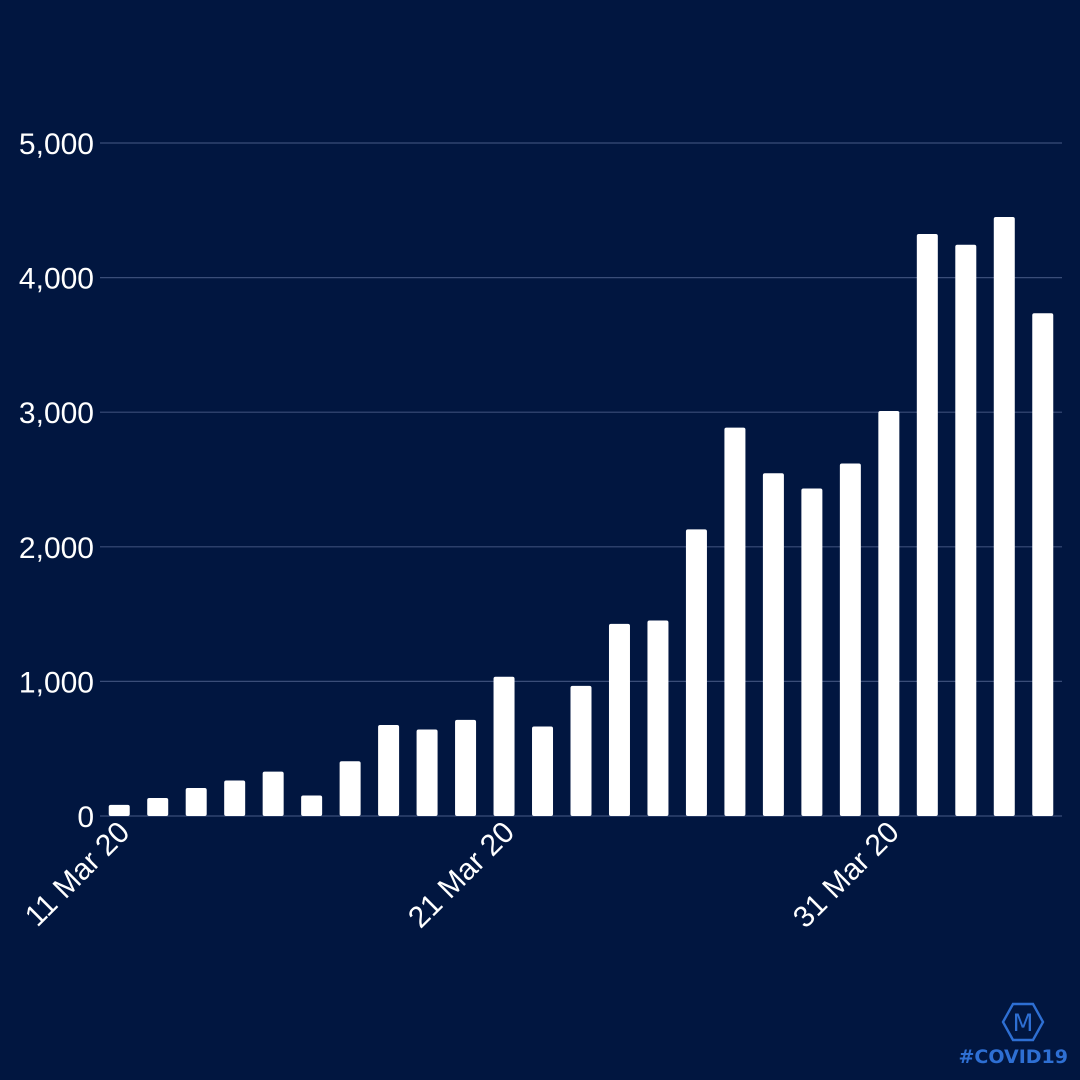 The width and height of the screenshot is (1080, 1080). Describe the element at coordinates (56, 144) in the screenshot. I see `y-tick-label: 5,000` at that location.